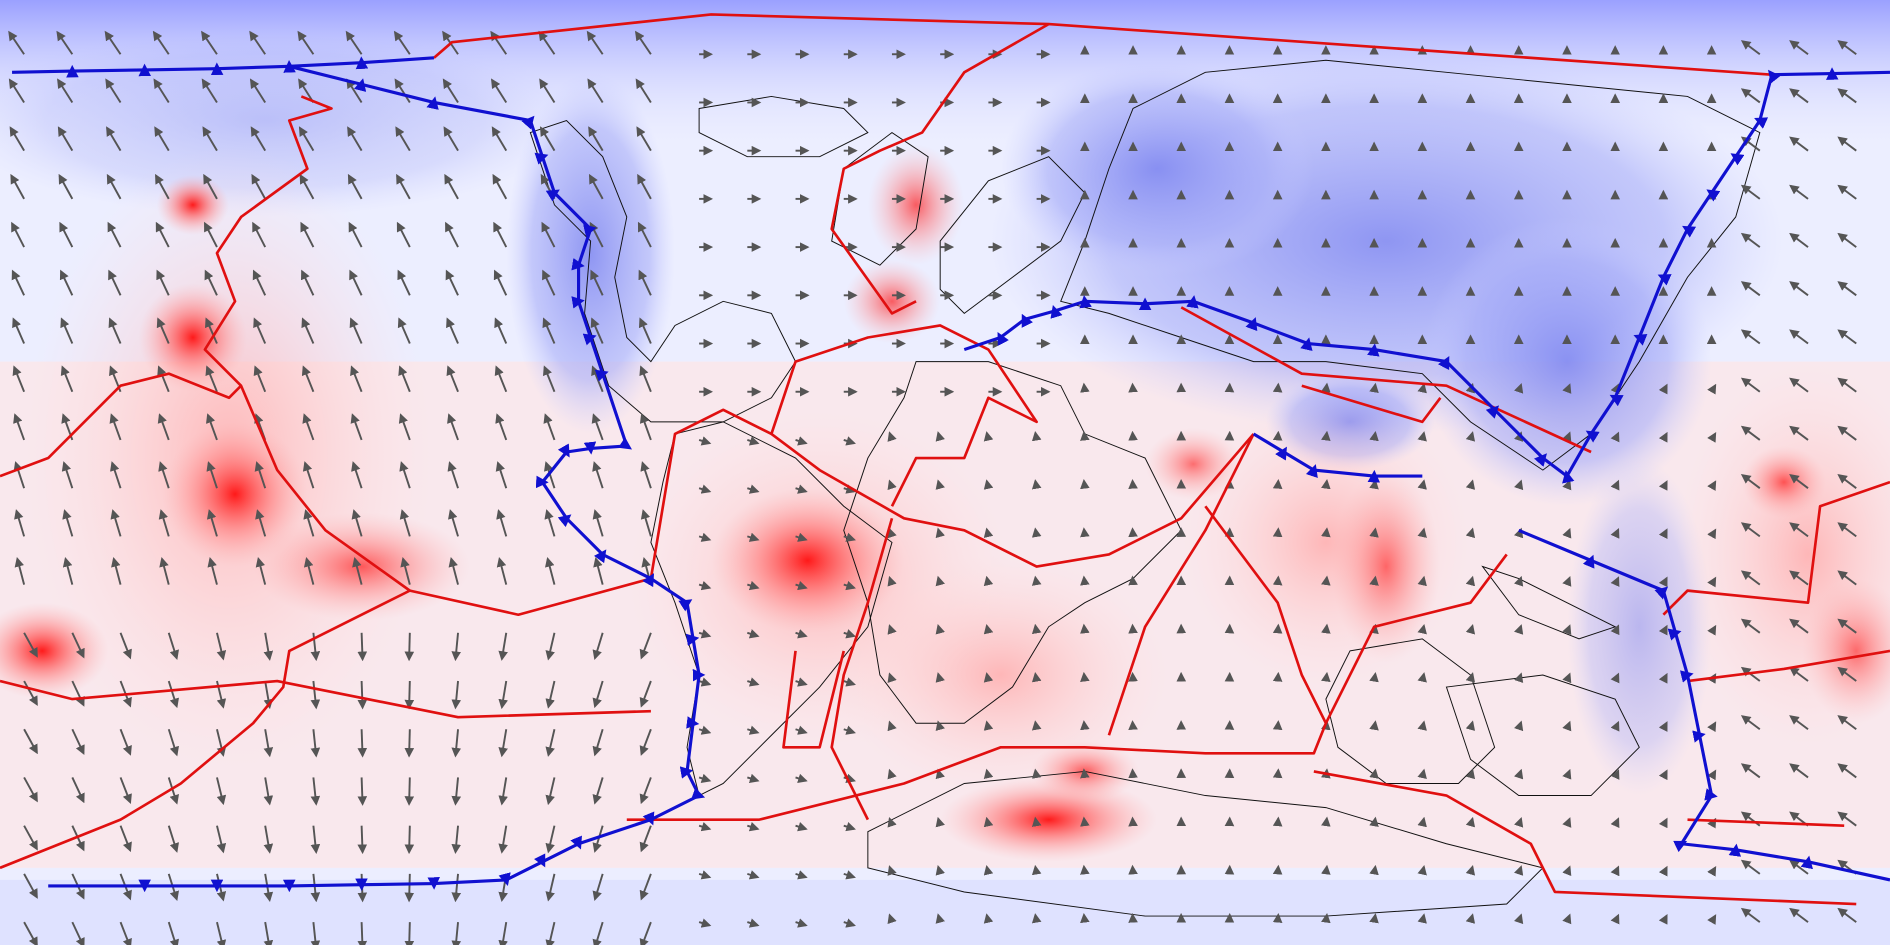 The image size is (1890, 945). What do you see at coordinates (1567, 361) in the screenshot?
I see `blue-region` at bounding box center [1567, 361].